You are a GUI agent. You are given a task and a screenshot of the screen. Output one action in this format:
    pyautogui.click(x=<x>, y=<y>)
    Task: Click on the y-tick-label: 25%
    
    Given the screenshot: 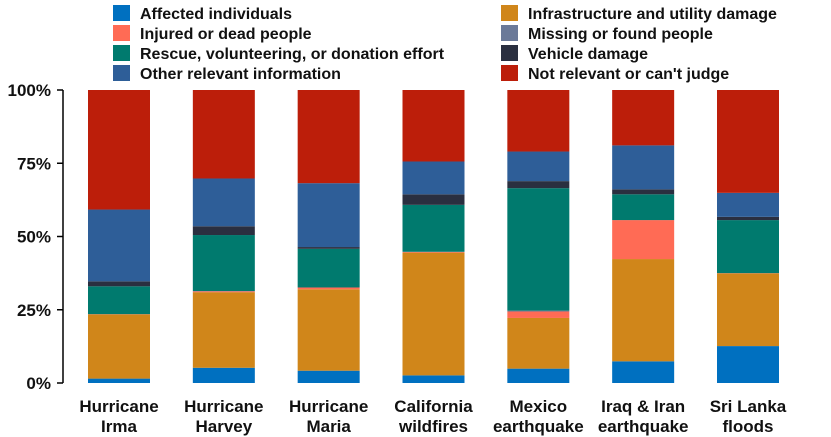 What is the action you would take?
    pyautogui.click(x=34, y=310)
    